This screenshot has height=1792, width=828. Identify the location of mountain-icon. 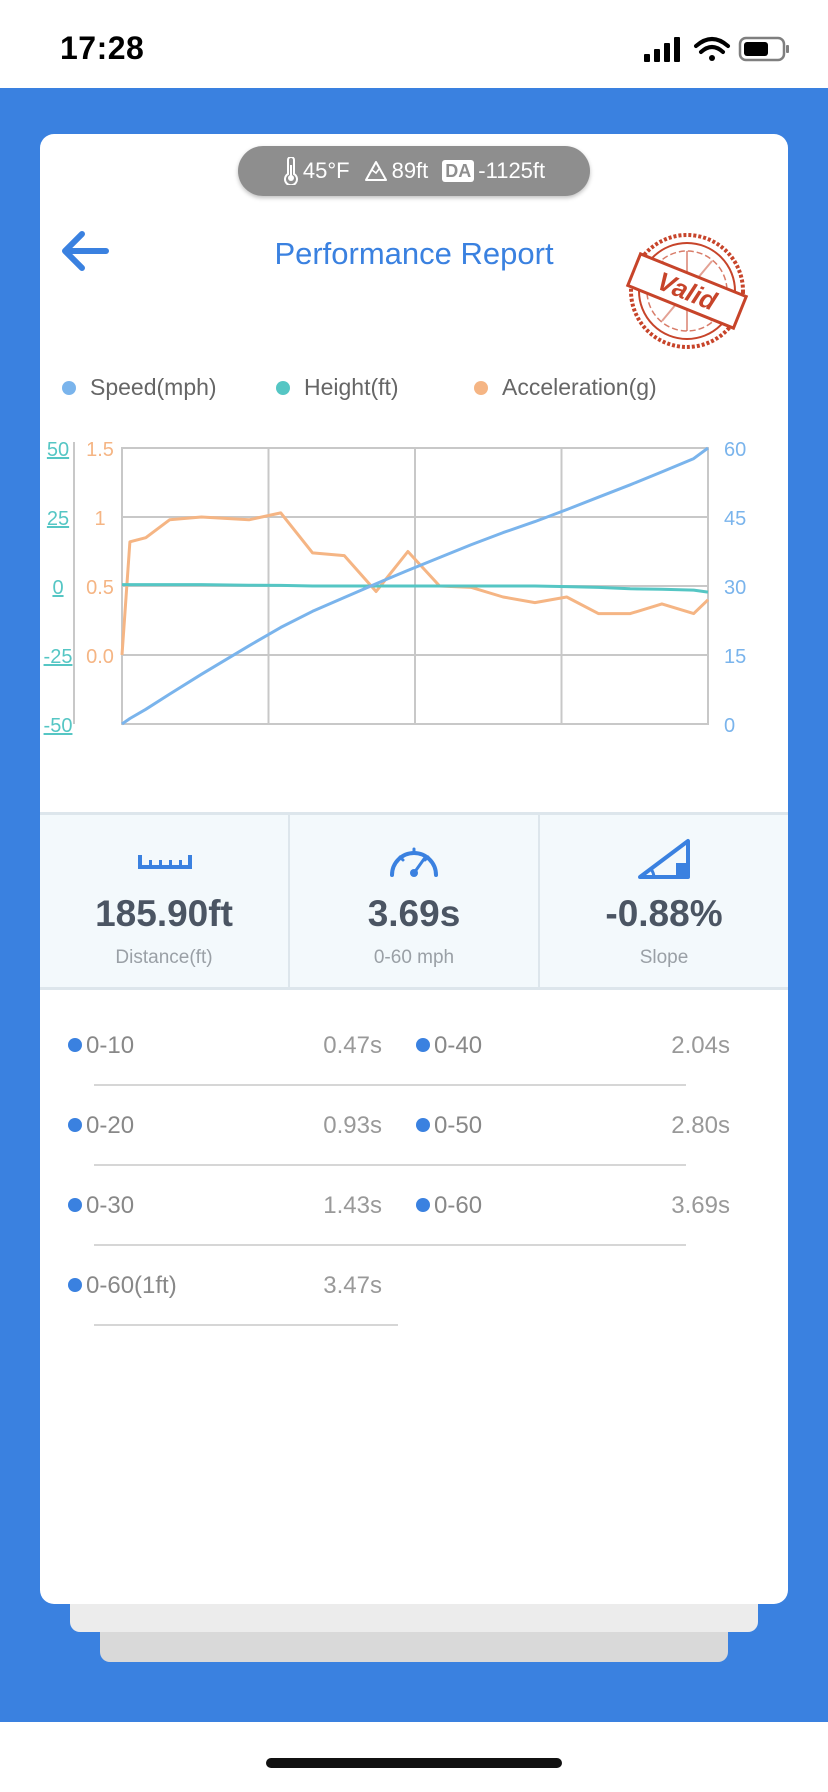
(375, 171).